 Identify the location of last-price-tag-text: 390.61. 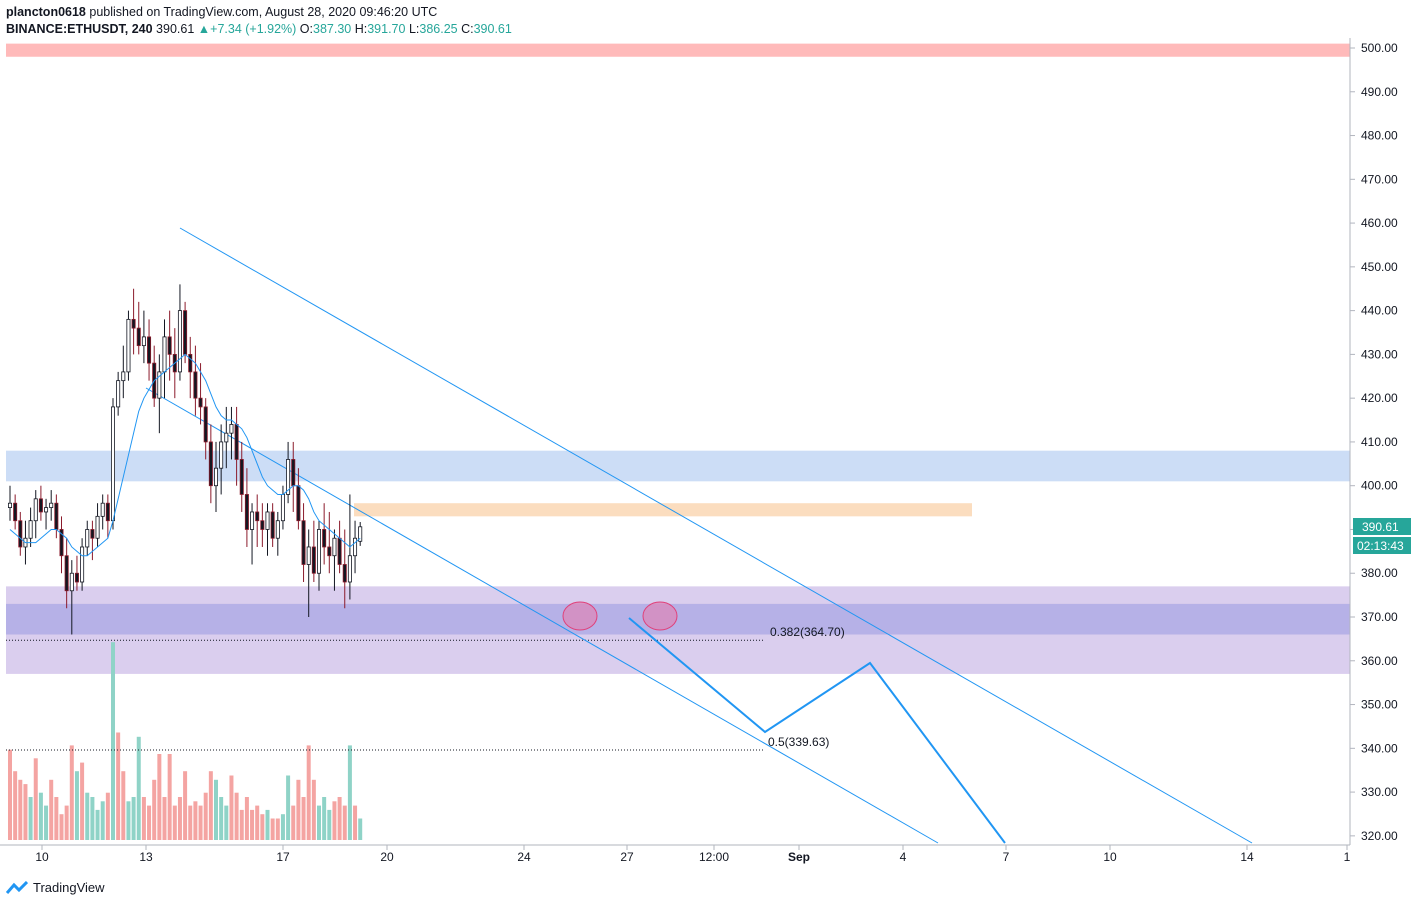
(1380, 527).